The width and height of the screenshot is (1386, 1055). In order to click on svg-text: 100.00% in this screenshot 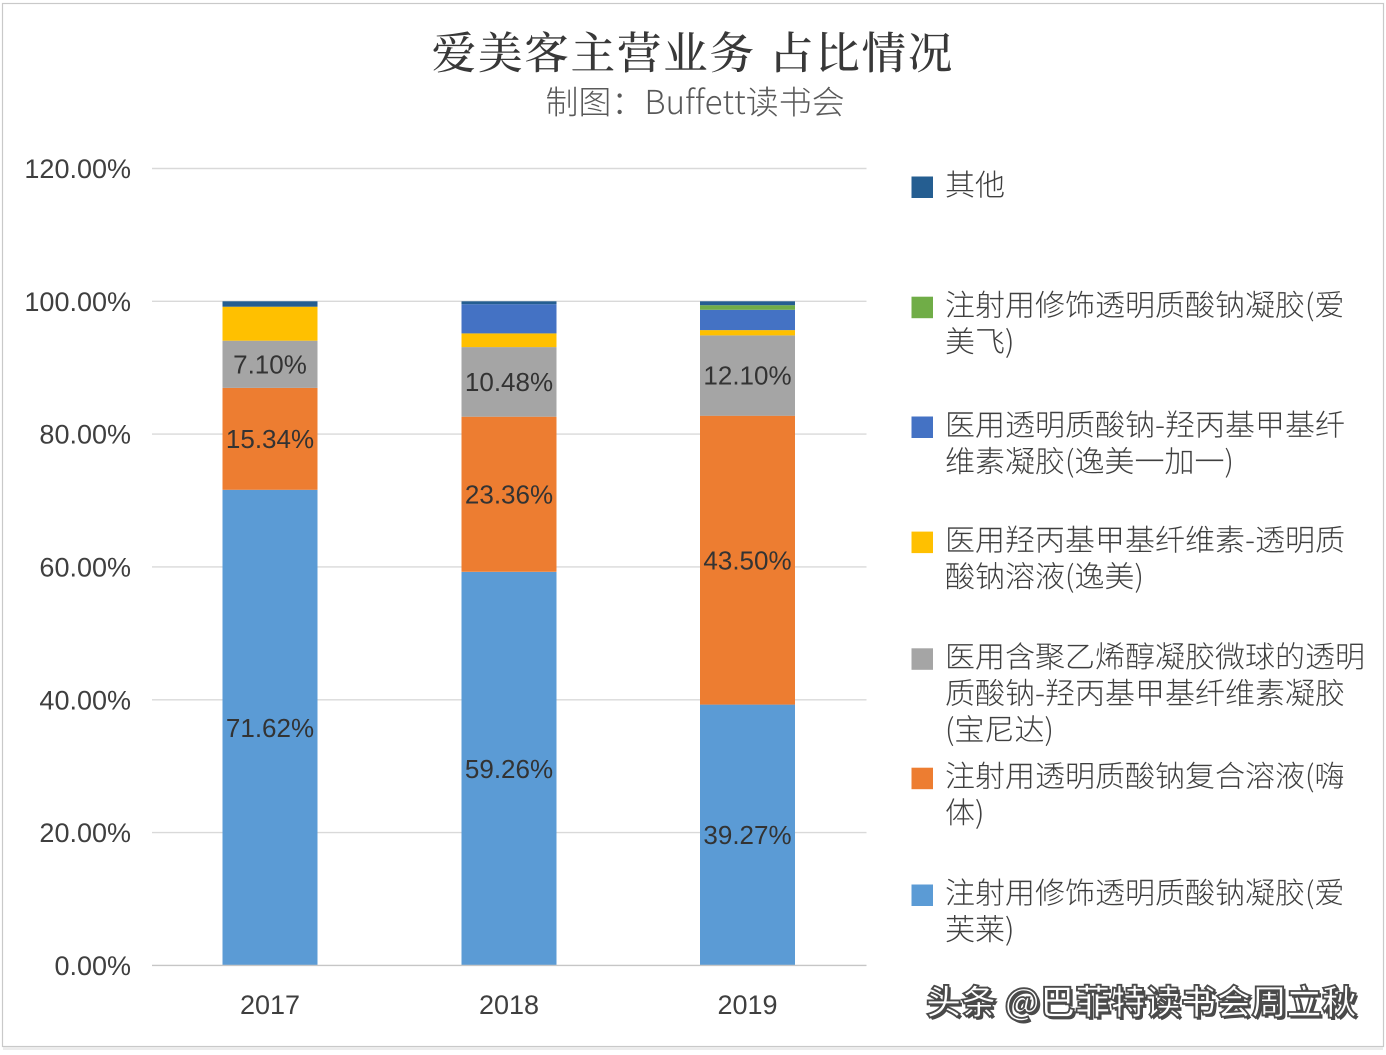, I will do `click(77, 302)`.